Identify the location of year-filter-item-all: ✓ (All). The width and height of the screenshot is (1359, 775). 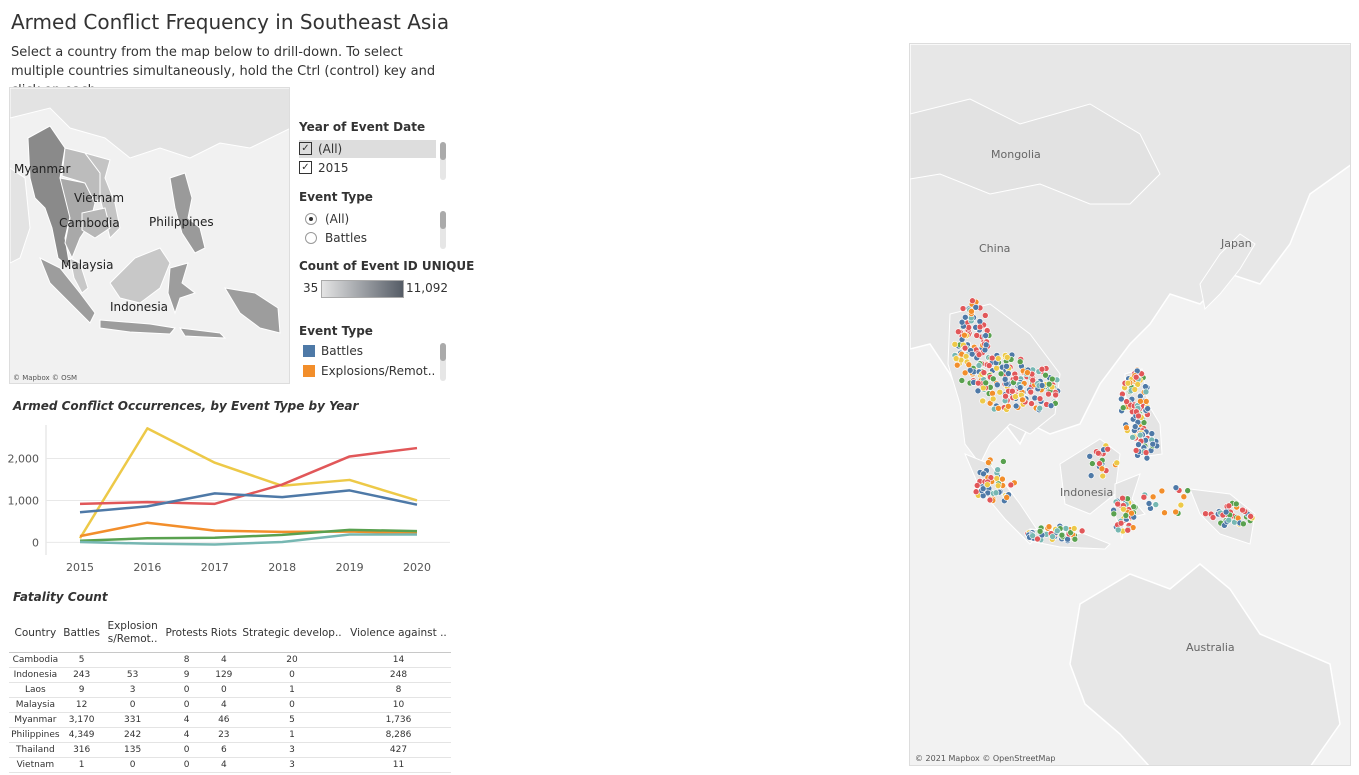
(367, 149).